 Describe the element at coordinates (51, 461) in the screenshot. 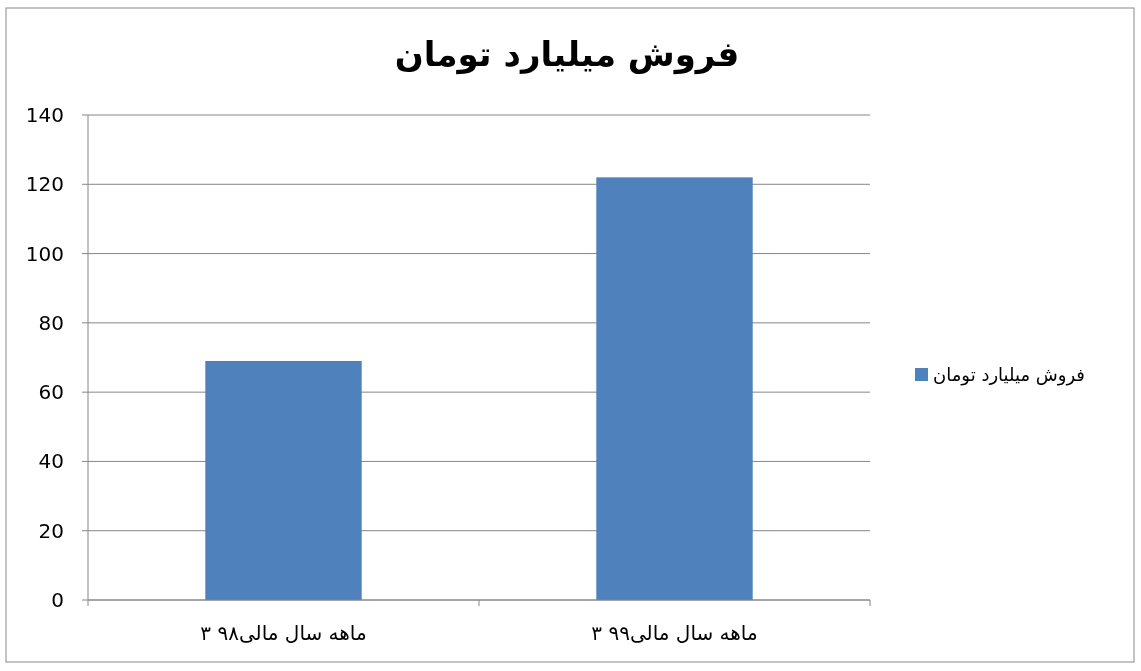

I see `y-tick-label: 40` at that location.